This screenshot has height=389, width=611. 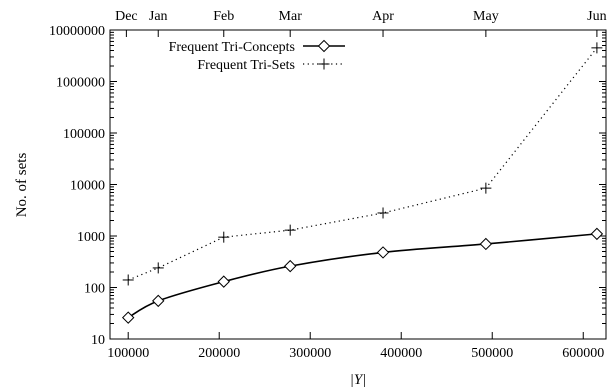 What do you see at coordinates (232, 47) in the screenshot?
I see `legend-label: Frequent Tri-Concepts` at bounding box center [232, 47].